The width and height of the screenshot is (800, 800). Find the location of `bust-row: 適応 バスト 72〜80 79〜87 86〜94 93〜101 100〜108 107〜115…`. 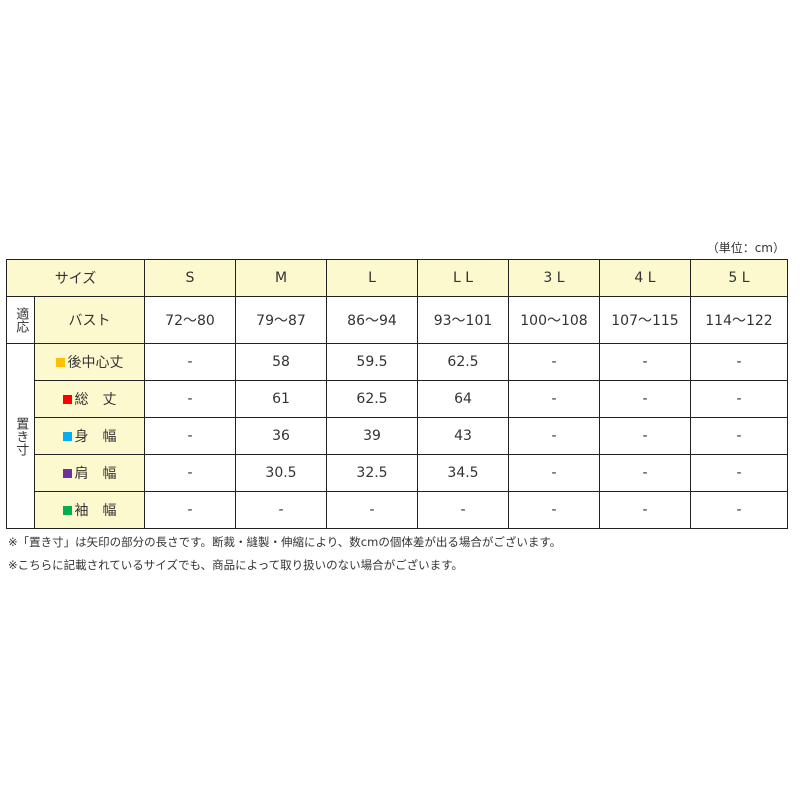

bust-row: 適応 バスト 72〜80 79〜87 86〜94 93〜101 100〜108 107〜115… is located at coordinates (397, 320).